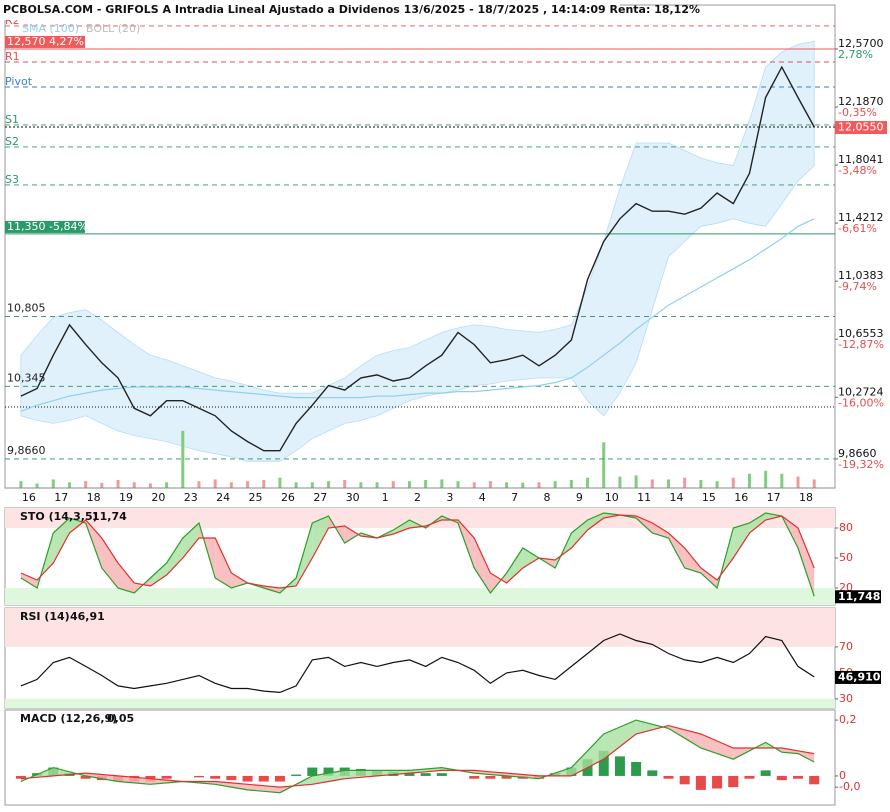  What do you see at coordinates (857, 228) in the screenshot?
I see `tick-change: -6,61%` at bounding box center [857, 228].